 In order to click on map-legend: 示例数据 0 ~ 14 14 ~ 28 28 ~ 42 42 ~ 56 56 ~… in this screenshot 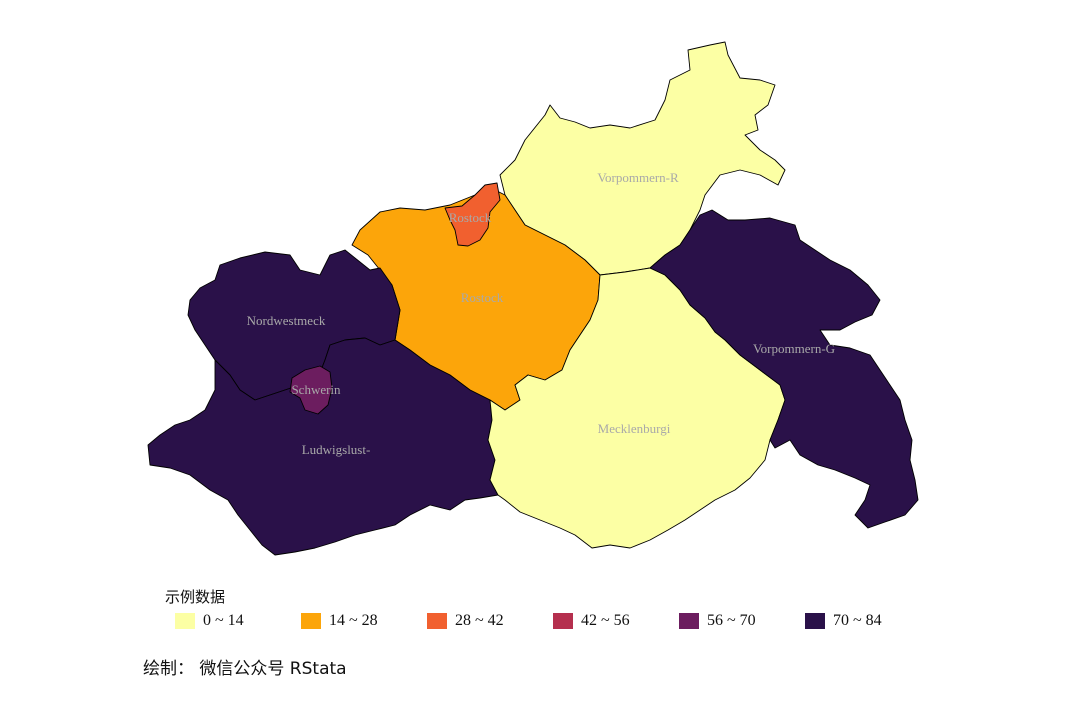, I will do `click(545, 611)`.